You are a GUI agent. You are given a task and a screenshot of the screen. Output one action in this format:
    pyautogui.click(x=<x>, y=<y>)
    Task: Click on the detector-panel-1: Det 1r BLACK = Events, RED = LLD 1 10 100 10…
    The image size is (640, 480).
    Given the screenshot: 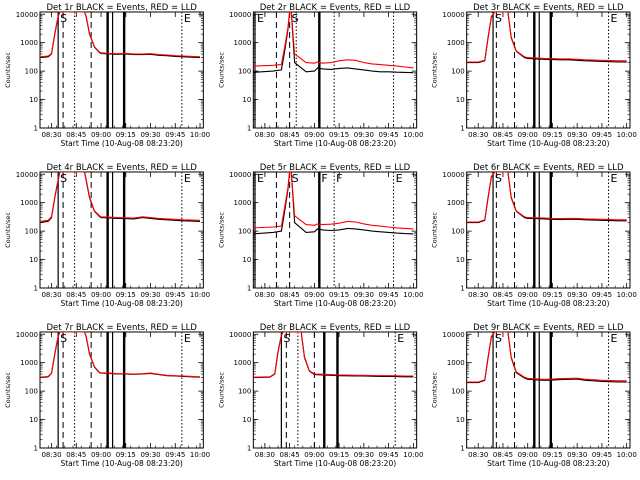 What is the action you would take?
    pyautogui.click(x=107, y=75)
    